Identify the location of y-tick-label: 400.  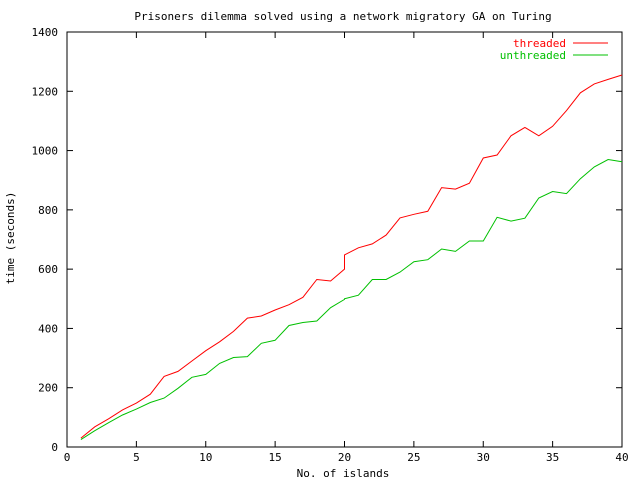
(48, 328).